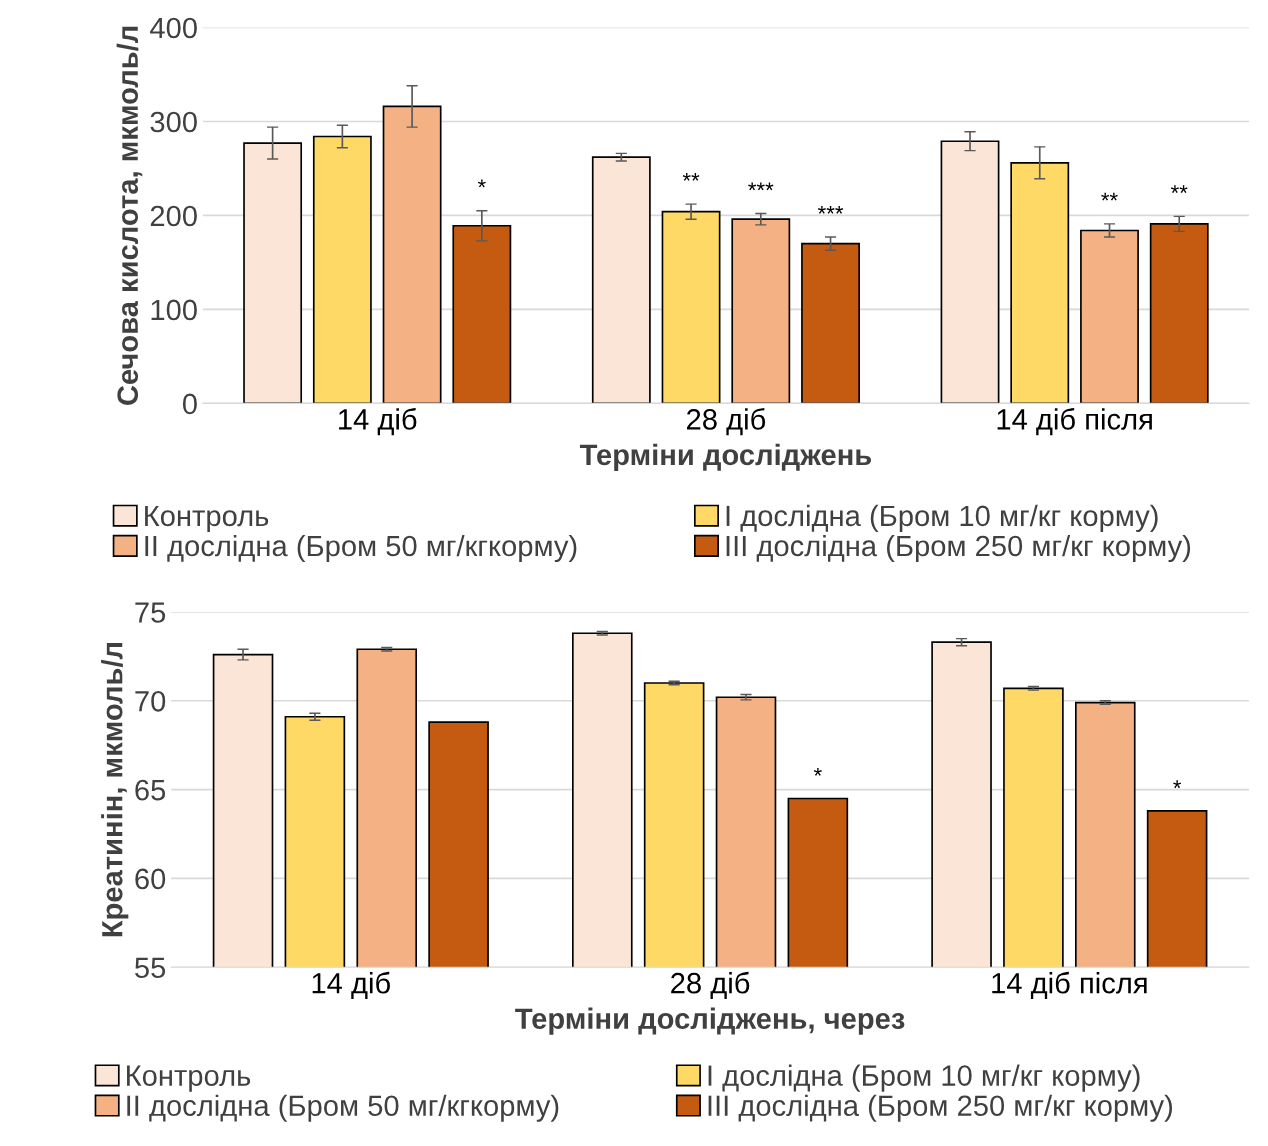  What do you see at coordinates (129, 215) in the screenshot?
I see `y-axis-title: Сечова кислота, мкмоль/л` at bounding box center [129, 215].